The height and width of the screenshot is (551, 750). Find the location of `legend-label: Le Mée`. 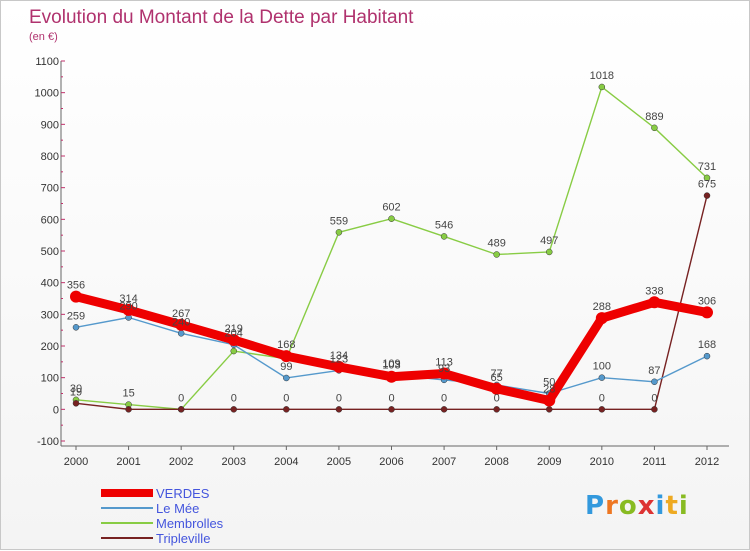

legend-label: Le Mée is located at coordinates (178, 508).